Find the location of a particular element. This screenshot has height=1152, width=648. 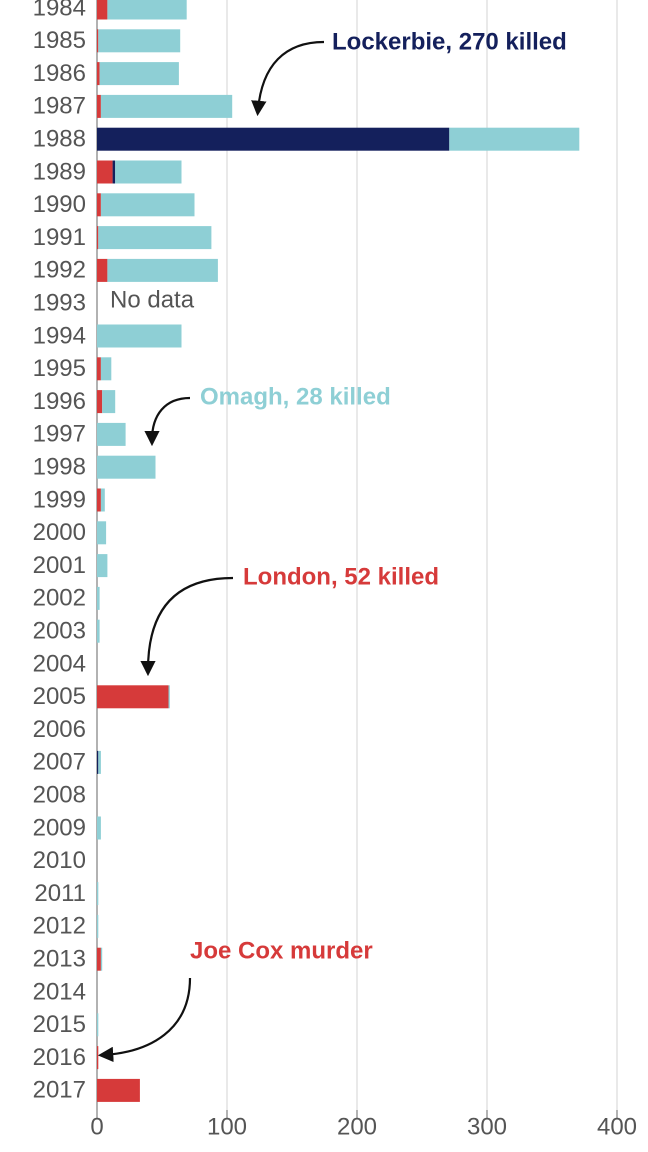

y-tick-label: 1987 is located at coordinates (59, 106).